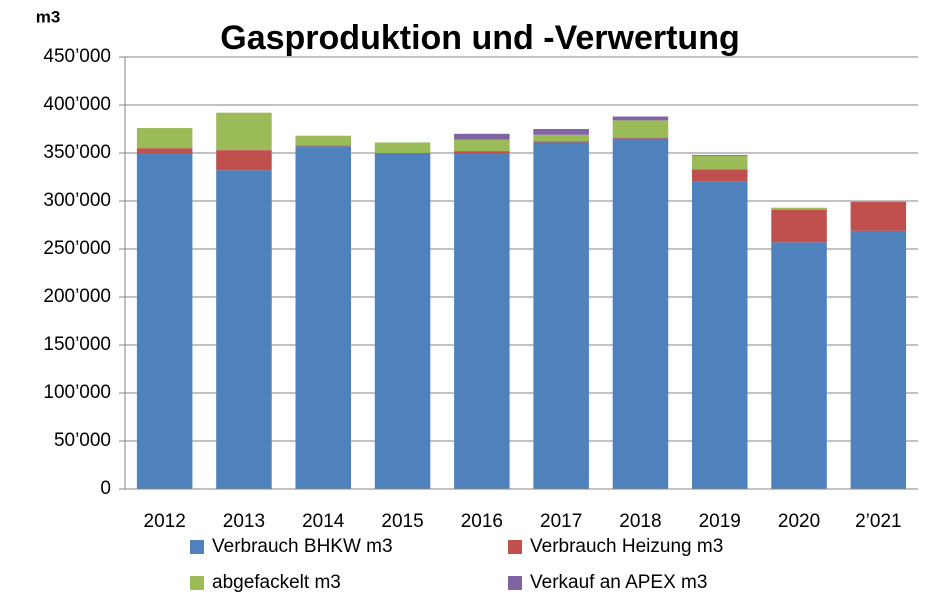 The height and width of the screenshot is (599, 928). I want to click on y-tick-label: 50’000, so click(82, 440).